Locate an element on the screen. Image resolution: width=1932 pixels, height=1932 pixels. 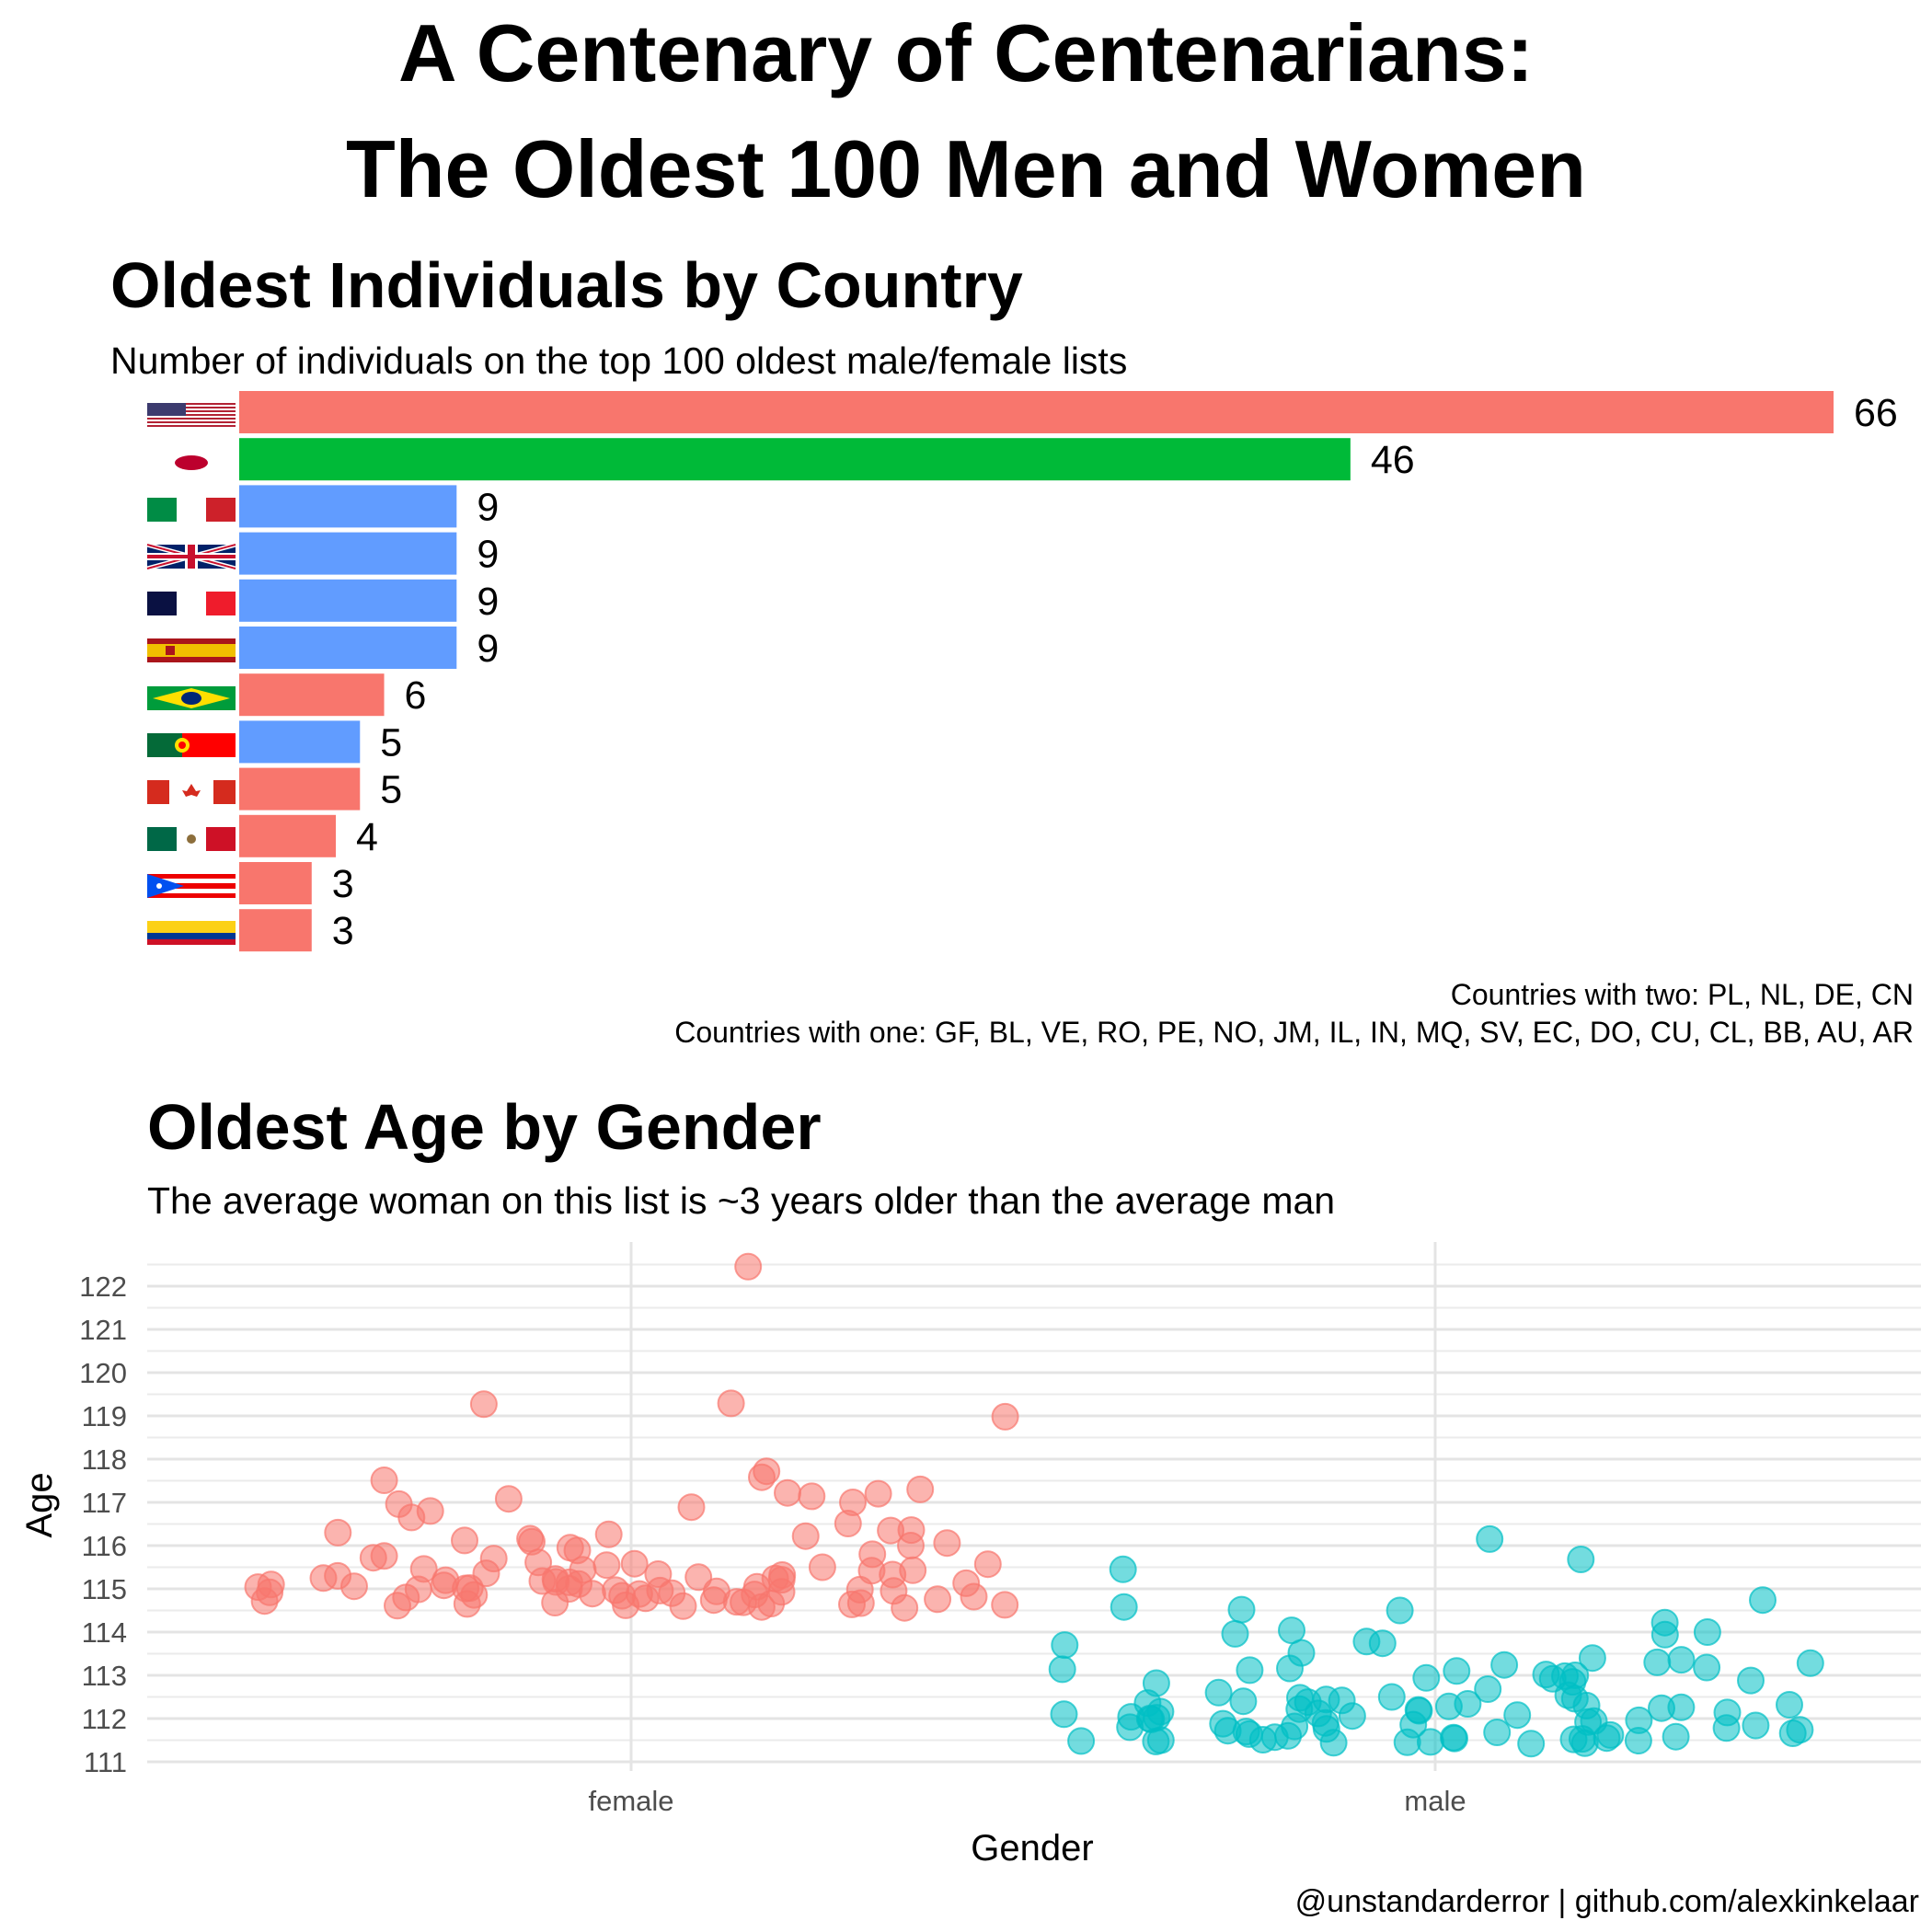
y-tick-label: 119 is located at coordinates (104, 1416).